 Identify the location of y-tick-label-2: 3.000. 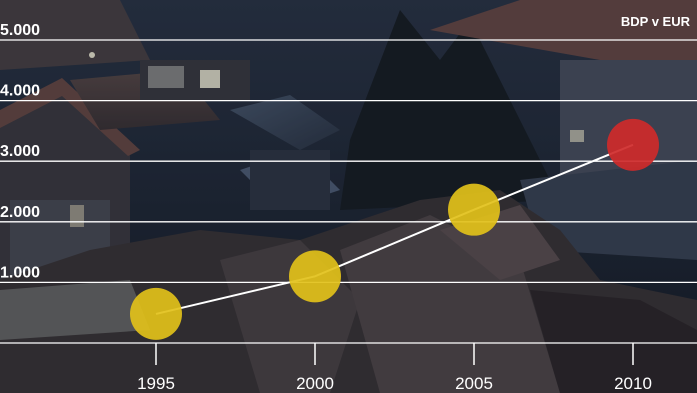
(20, 151).